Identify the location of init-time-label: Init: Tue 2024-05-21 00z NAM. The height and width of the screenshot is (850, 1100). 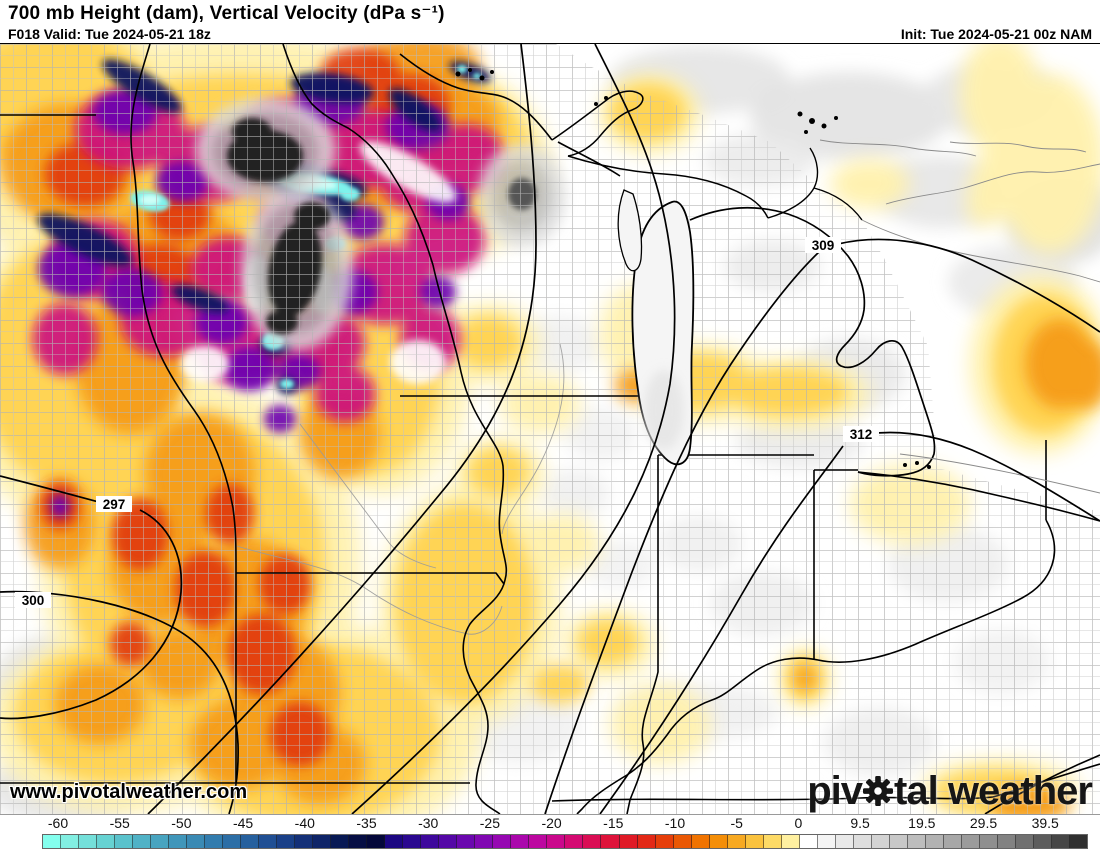
(996, 34).